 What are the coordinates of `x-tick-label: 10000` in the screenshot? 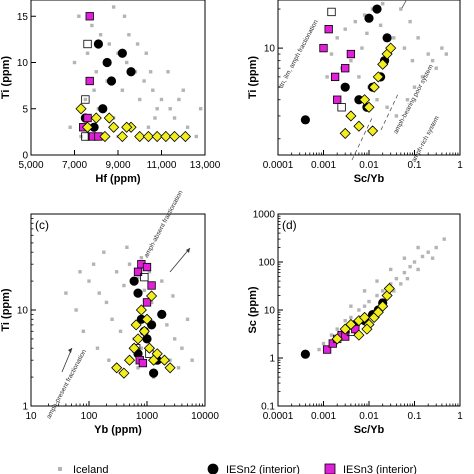 It's located at (205, 416).